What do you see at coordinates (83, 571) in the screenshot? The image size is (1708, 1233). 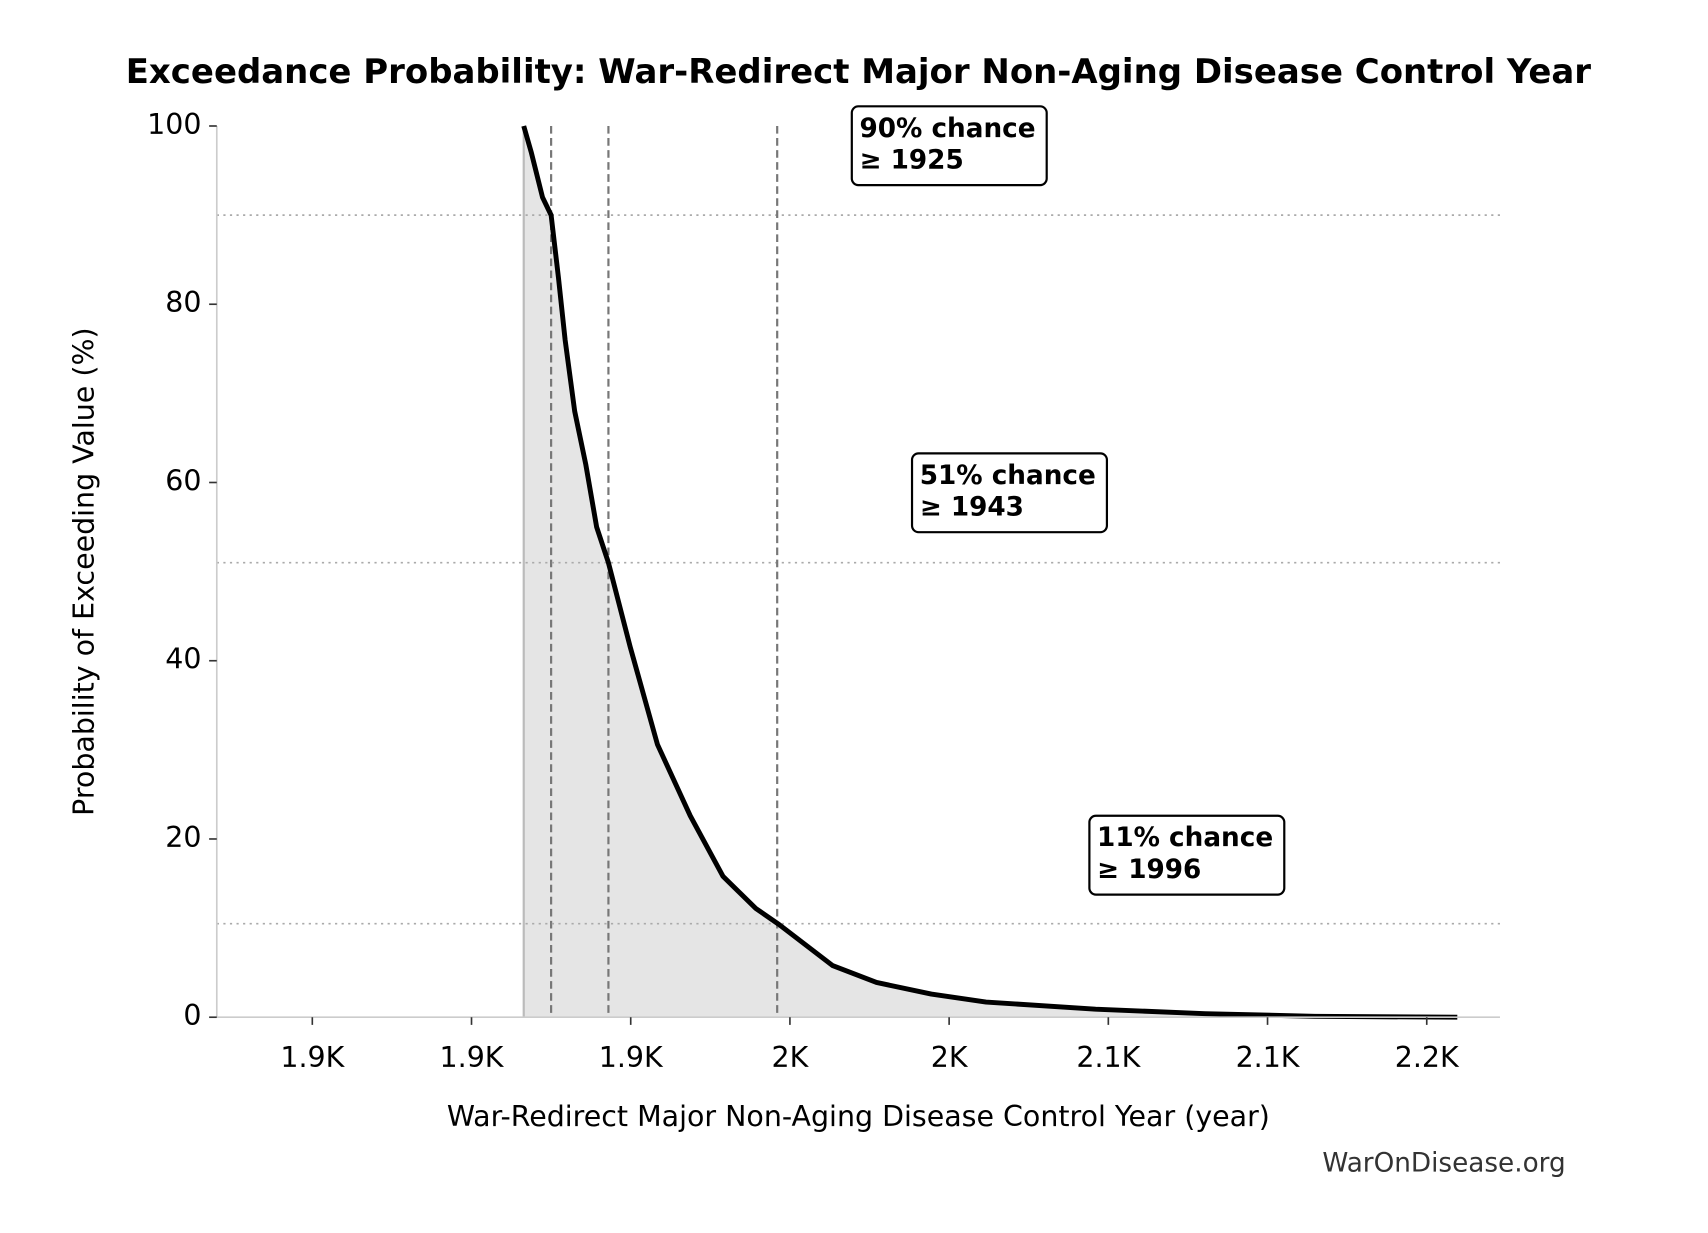 I see `y-axis-label: Probability of Exceeding Value (%)` at bounding box center [83, 571].